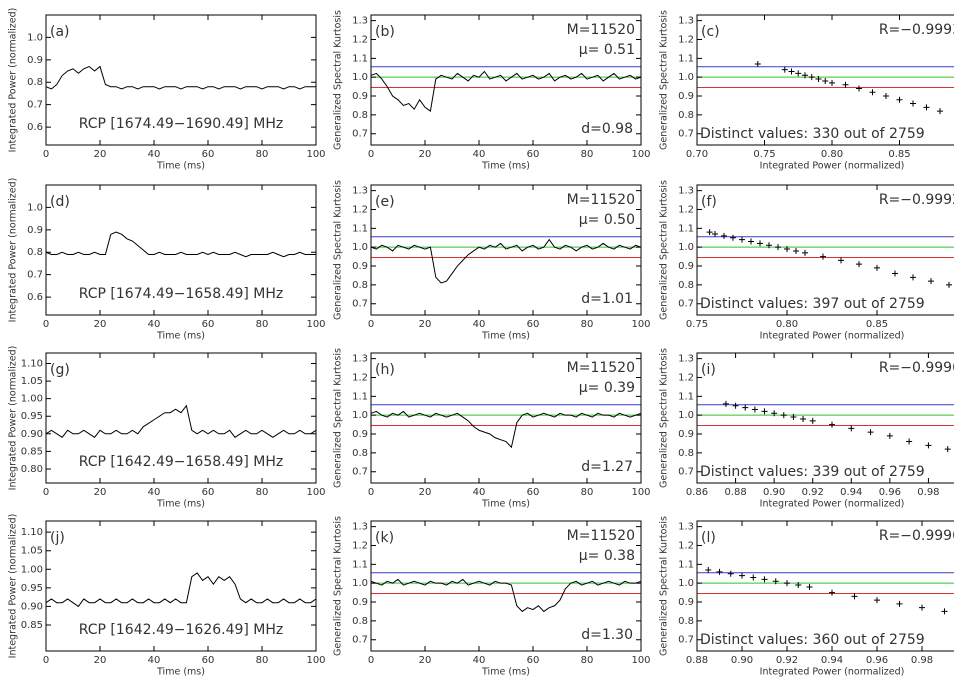 This screenshot has width=954, height=695. I want to click on x-tick-label: 0.88, so click(735, 492).